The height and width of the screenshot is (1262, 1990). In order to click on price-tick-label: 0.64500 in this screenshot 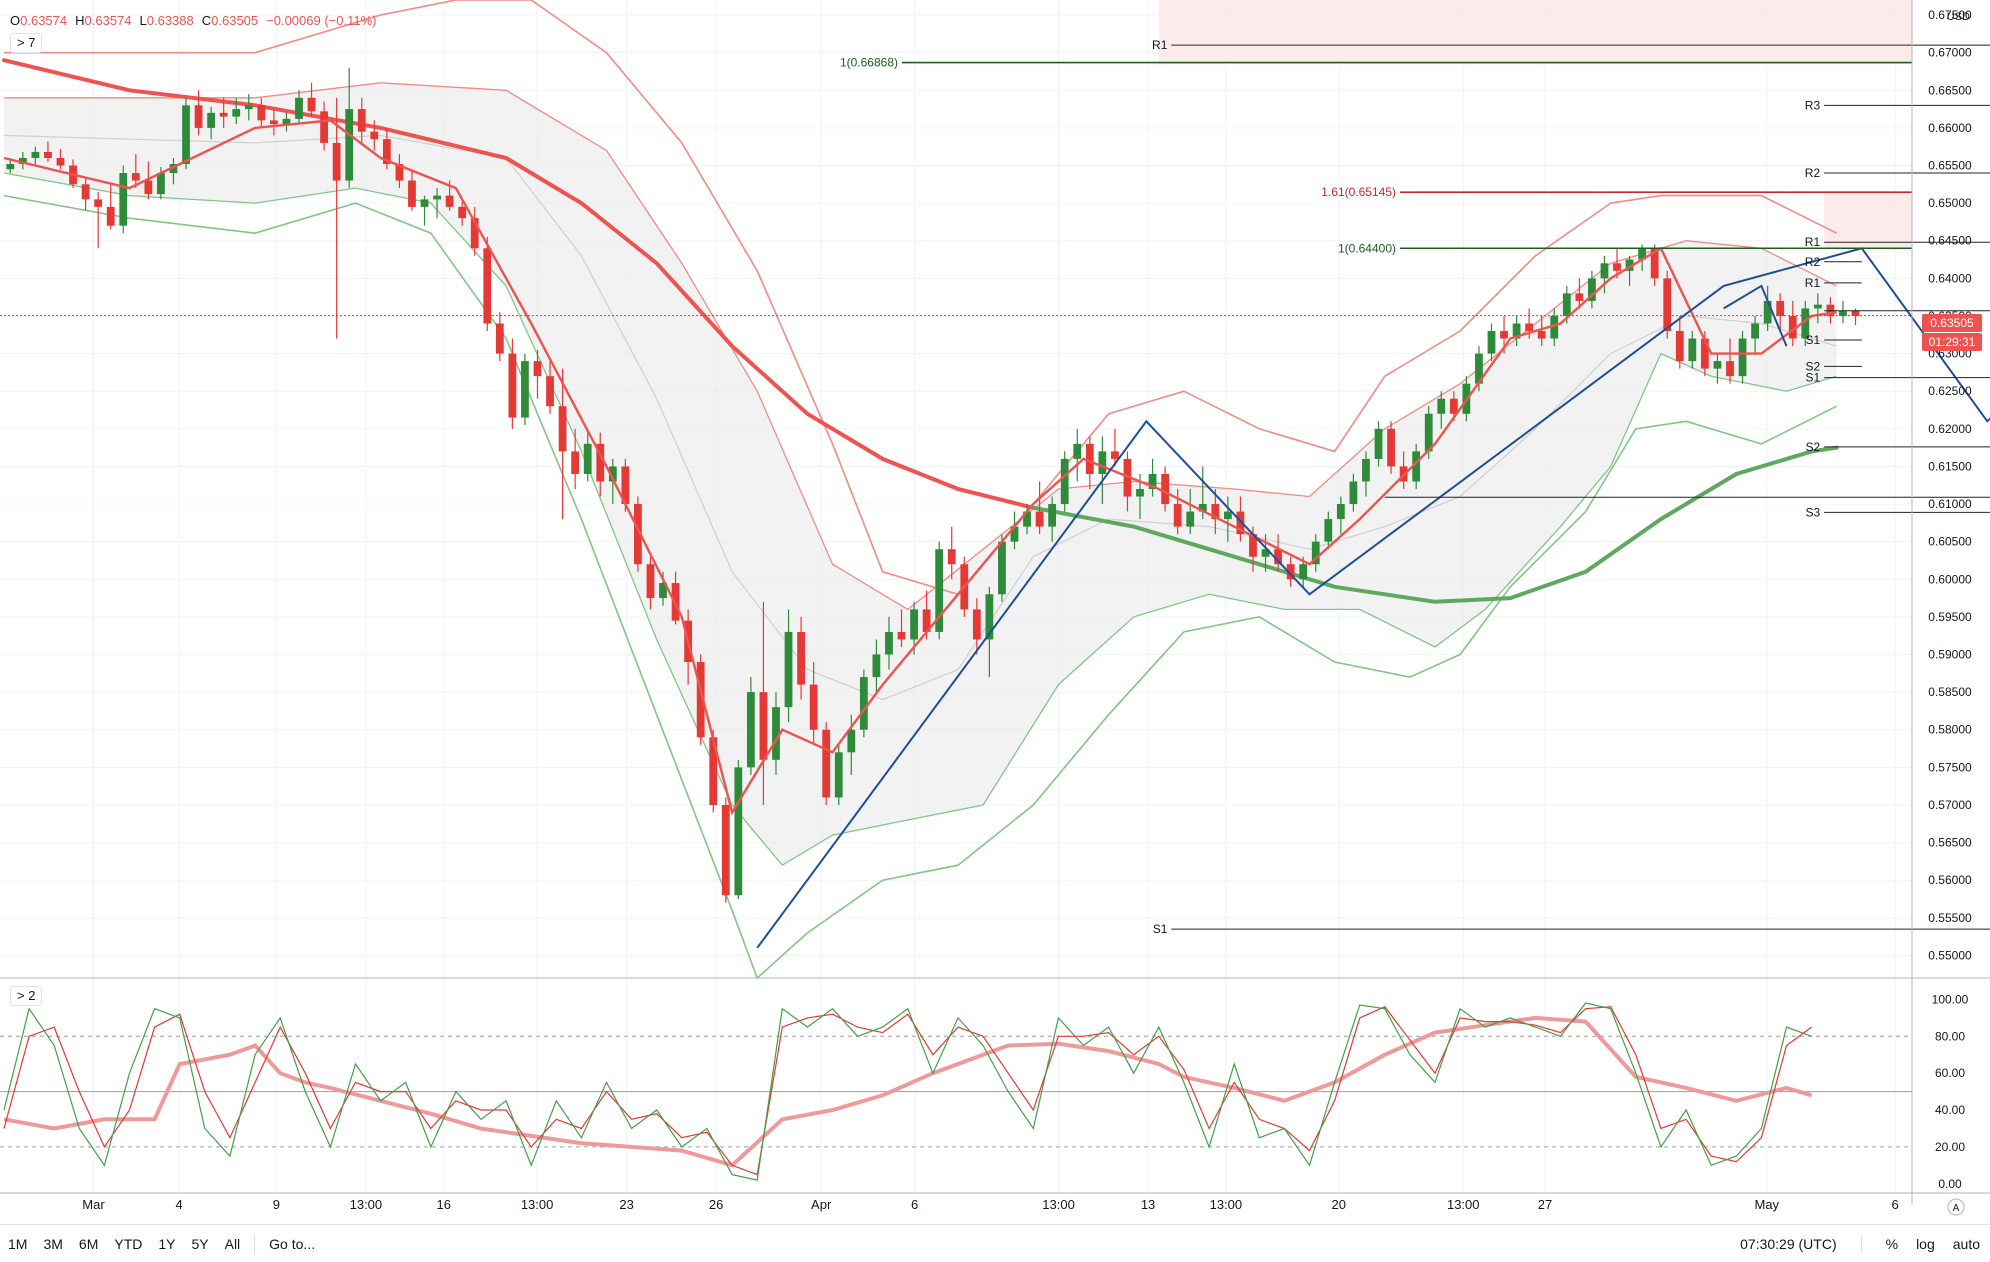, I will do `click(1950, 241)`.